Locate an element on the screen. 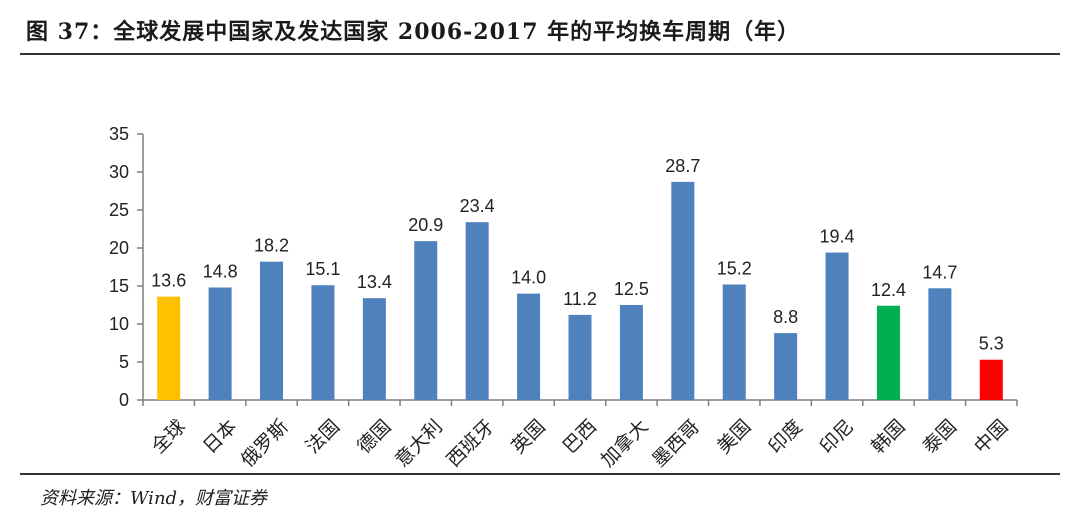  y-tick-label: 5 is located at coordinates (124, 362).